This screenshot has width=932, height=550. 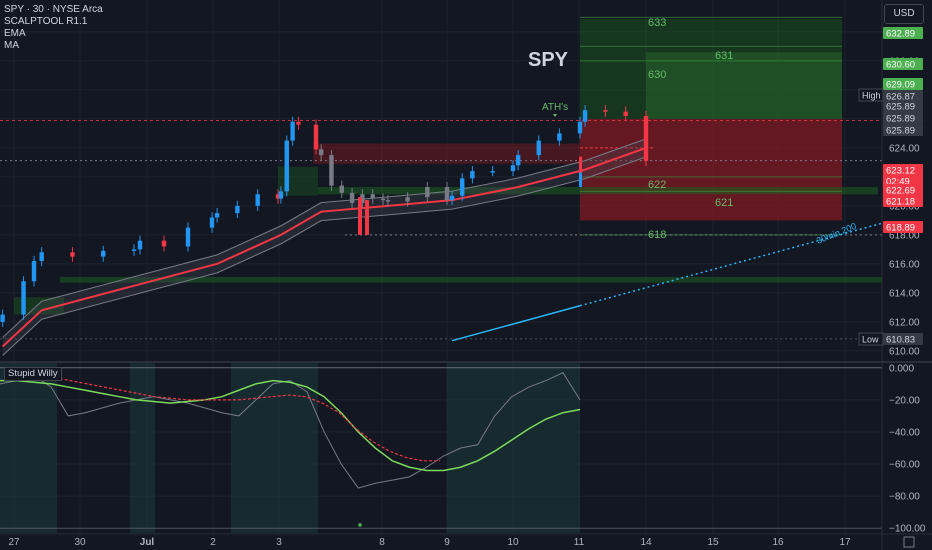 What do you see at coordinates (898, 182) in the screenshot?
I see `axis-price-tag-label: 02:49` at bounding box center [898, 182].